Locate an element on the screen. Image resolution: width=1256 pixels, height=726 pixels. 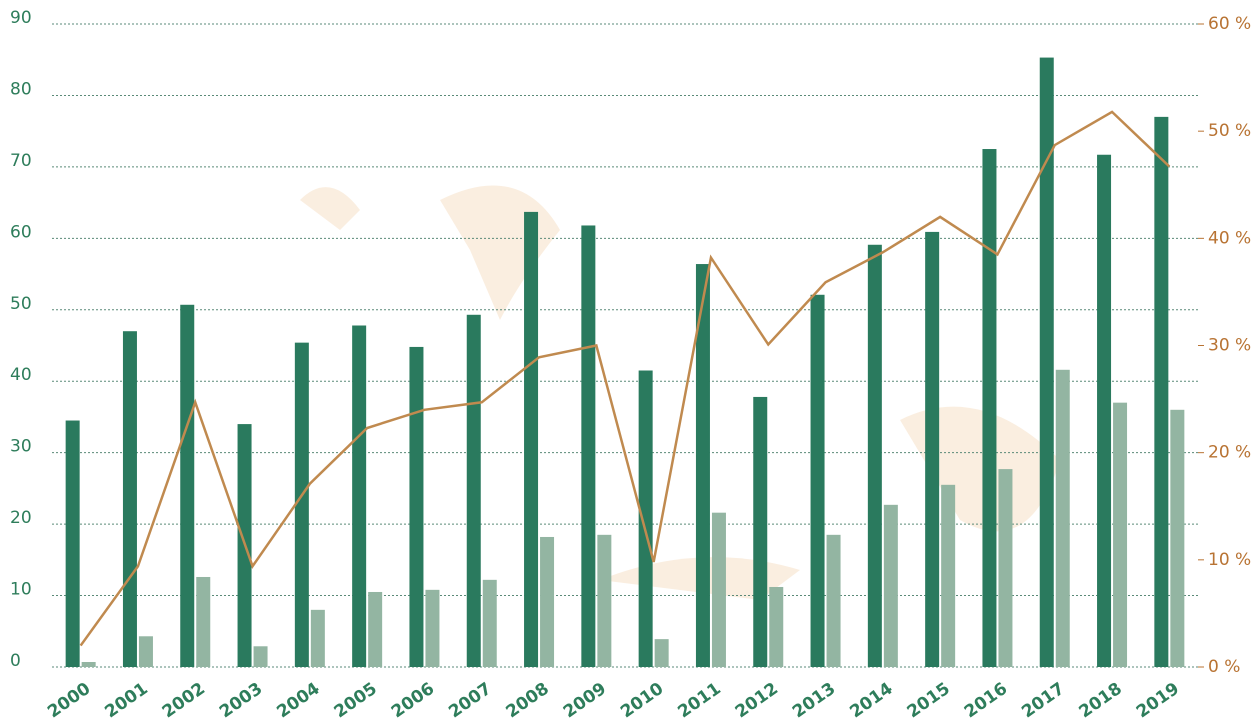
x-tick-label: 2010 is located at coordinates (642, 701).